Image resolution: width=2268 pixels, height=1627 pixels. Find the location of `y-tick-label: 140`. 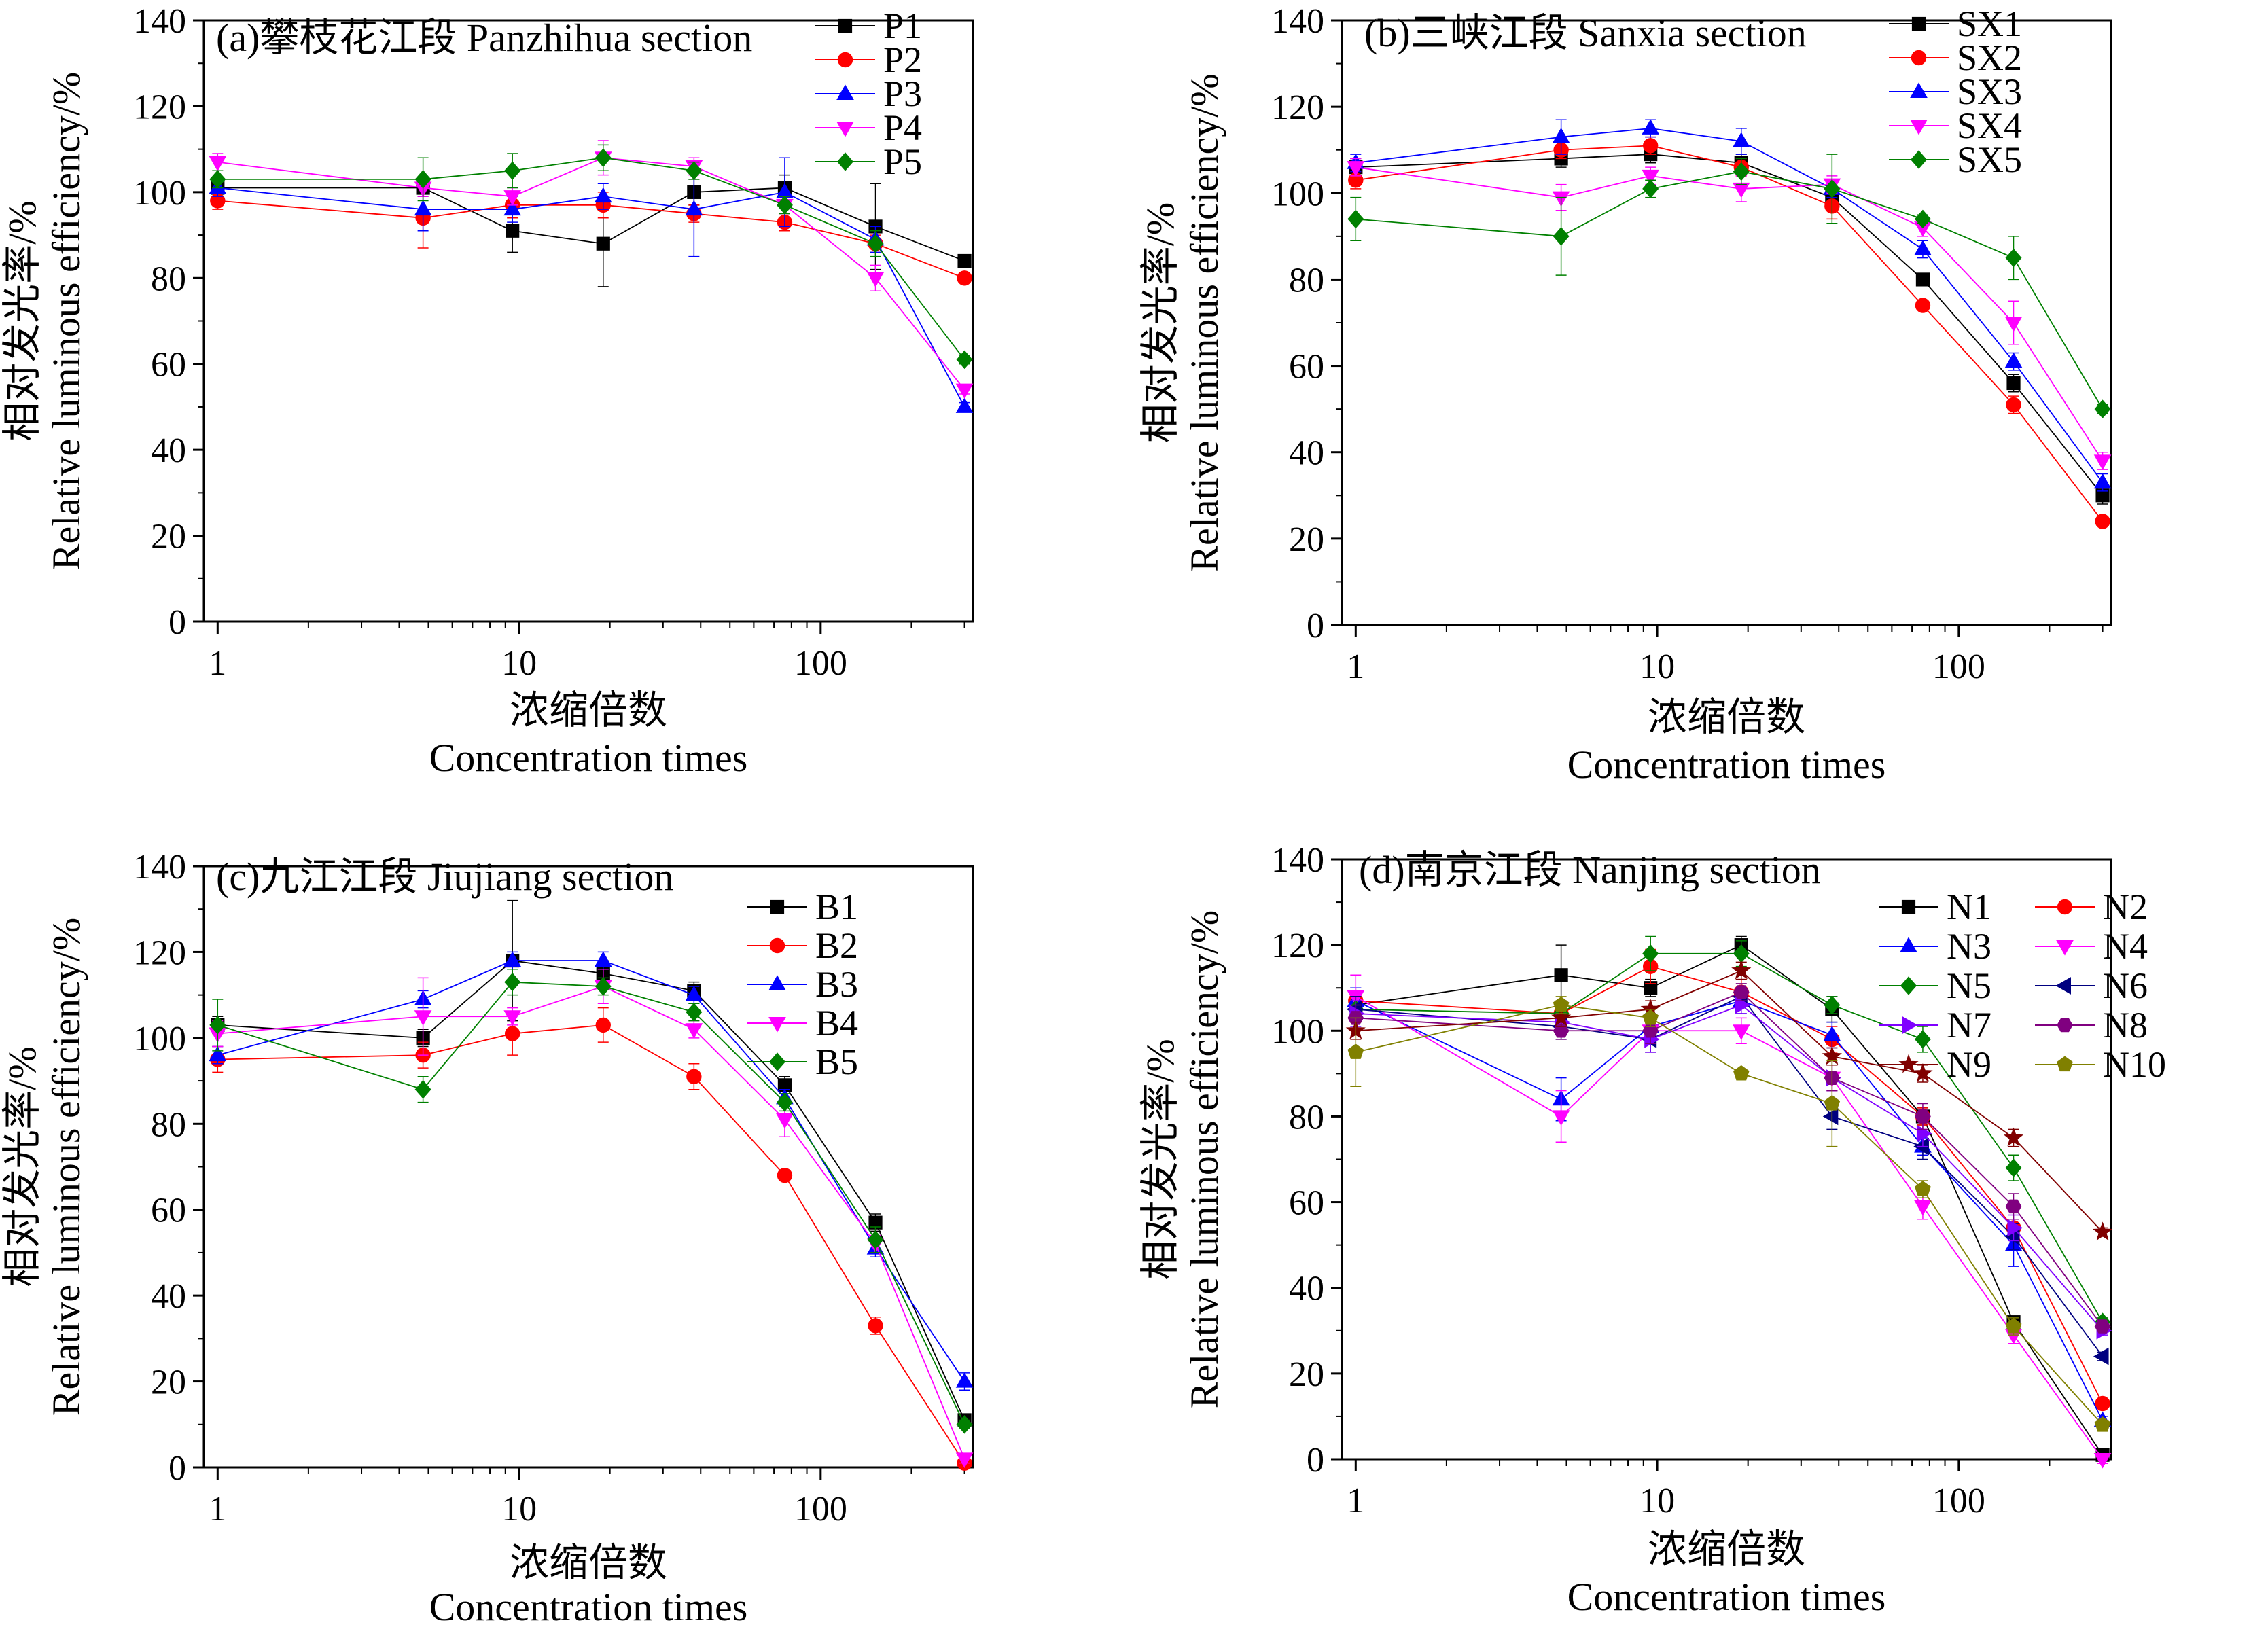

y-tick-label: 140 is located at coordinates (159, 21).